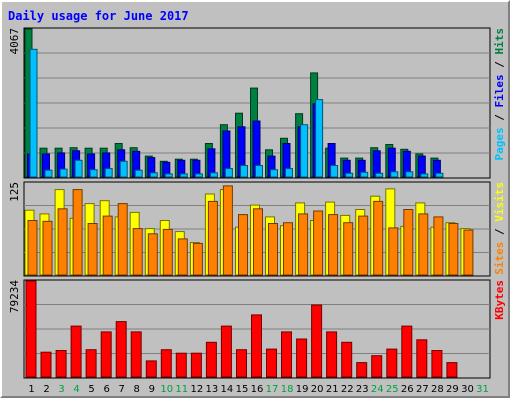  What do you see at coordinates (302, 389) in the screenshot?
I see `x-tick-label: 19` at bounding box center [302, 389].